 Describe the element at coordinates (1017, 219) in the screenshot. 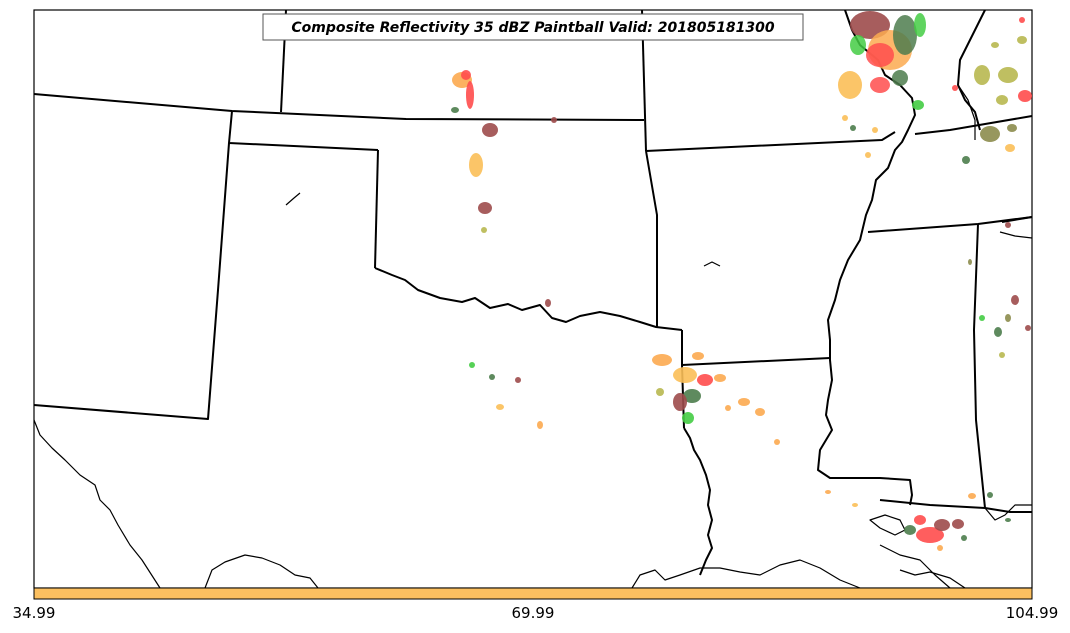

I see `al-ga-border` at that location.